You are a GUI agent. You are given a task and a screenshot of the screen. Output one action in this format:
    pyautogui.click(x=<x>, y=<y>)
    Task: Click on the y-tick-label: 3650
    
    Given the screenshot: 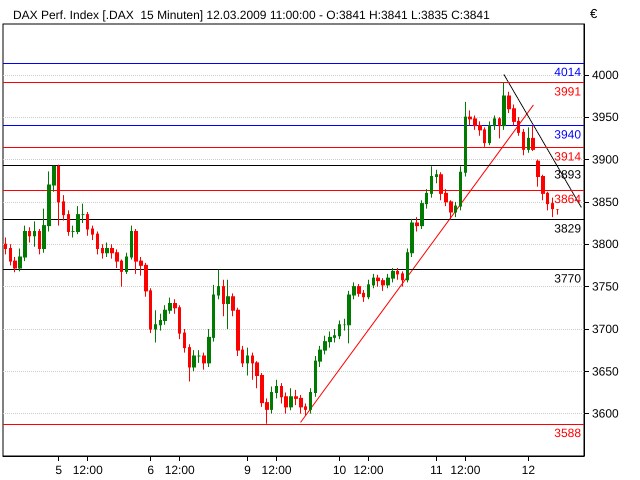 What is the action you would take?
    pyautogui.click(x=606, y=371)
    